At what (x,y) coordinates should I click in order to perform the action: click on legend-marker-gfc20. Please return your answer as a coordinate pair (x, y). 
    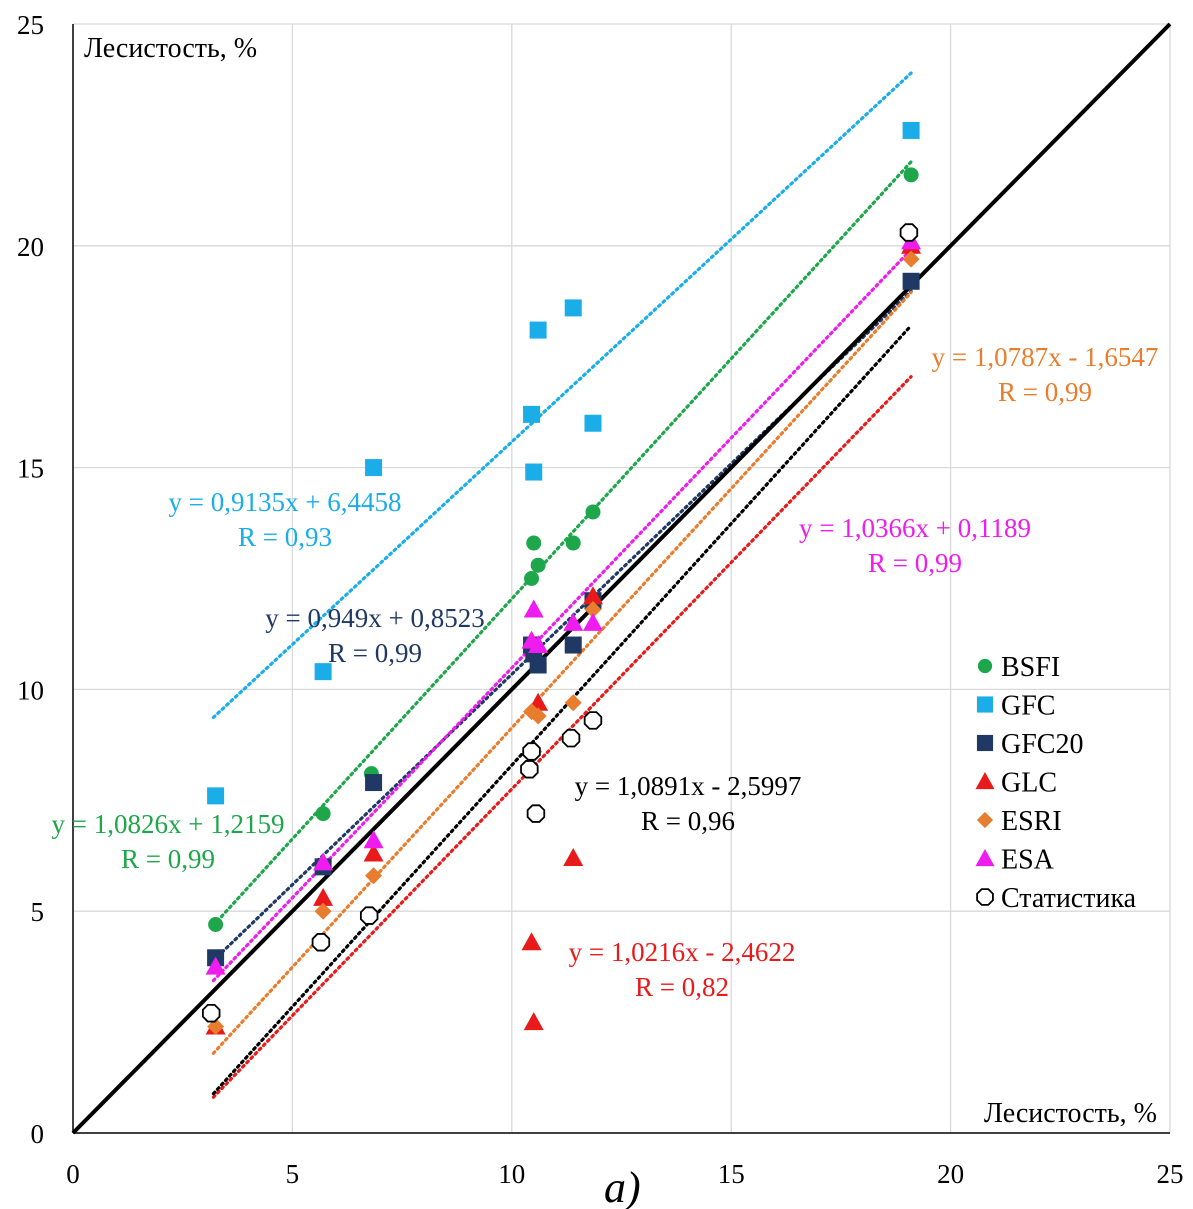
    Looking at the image, I should click on (985, 743).